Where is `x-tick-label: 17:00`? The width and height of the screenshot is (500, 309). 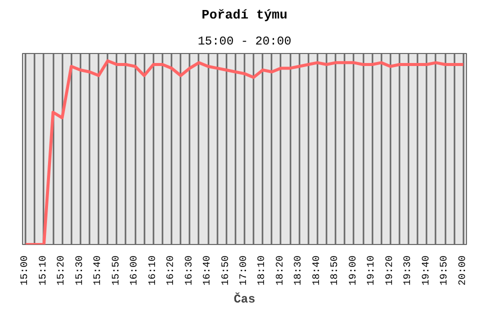 x-tick-label: 17:00 is located at coordinates (244, 270).